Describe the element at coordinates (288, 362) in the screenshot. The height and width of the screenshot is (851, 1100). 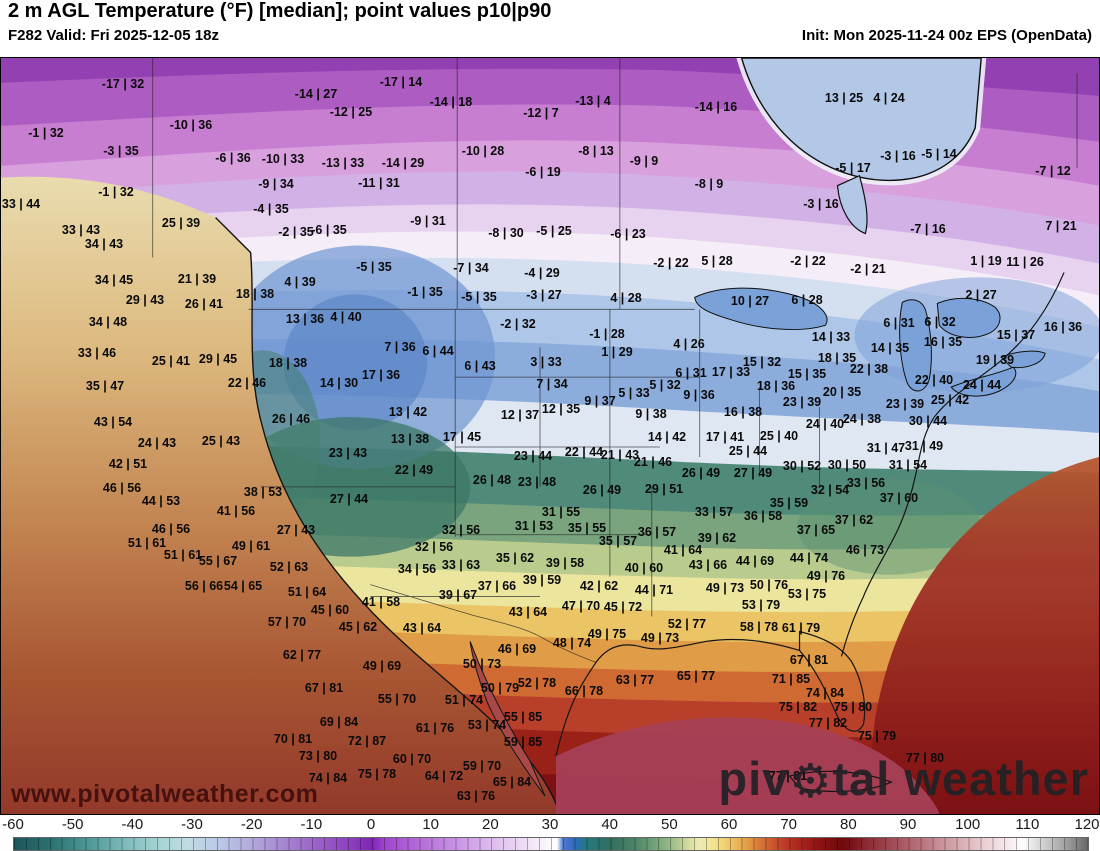
I see `point-value: 18 | 38` at that location.